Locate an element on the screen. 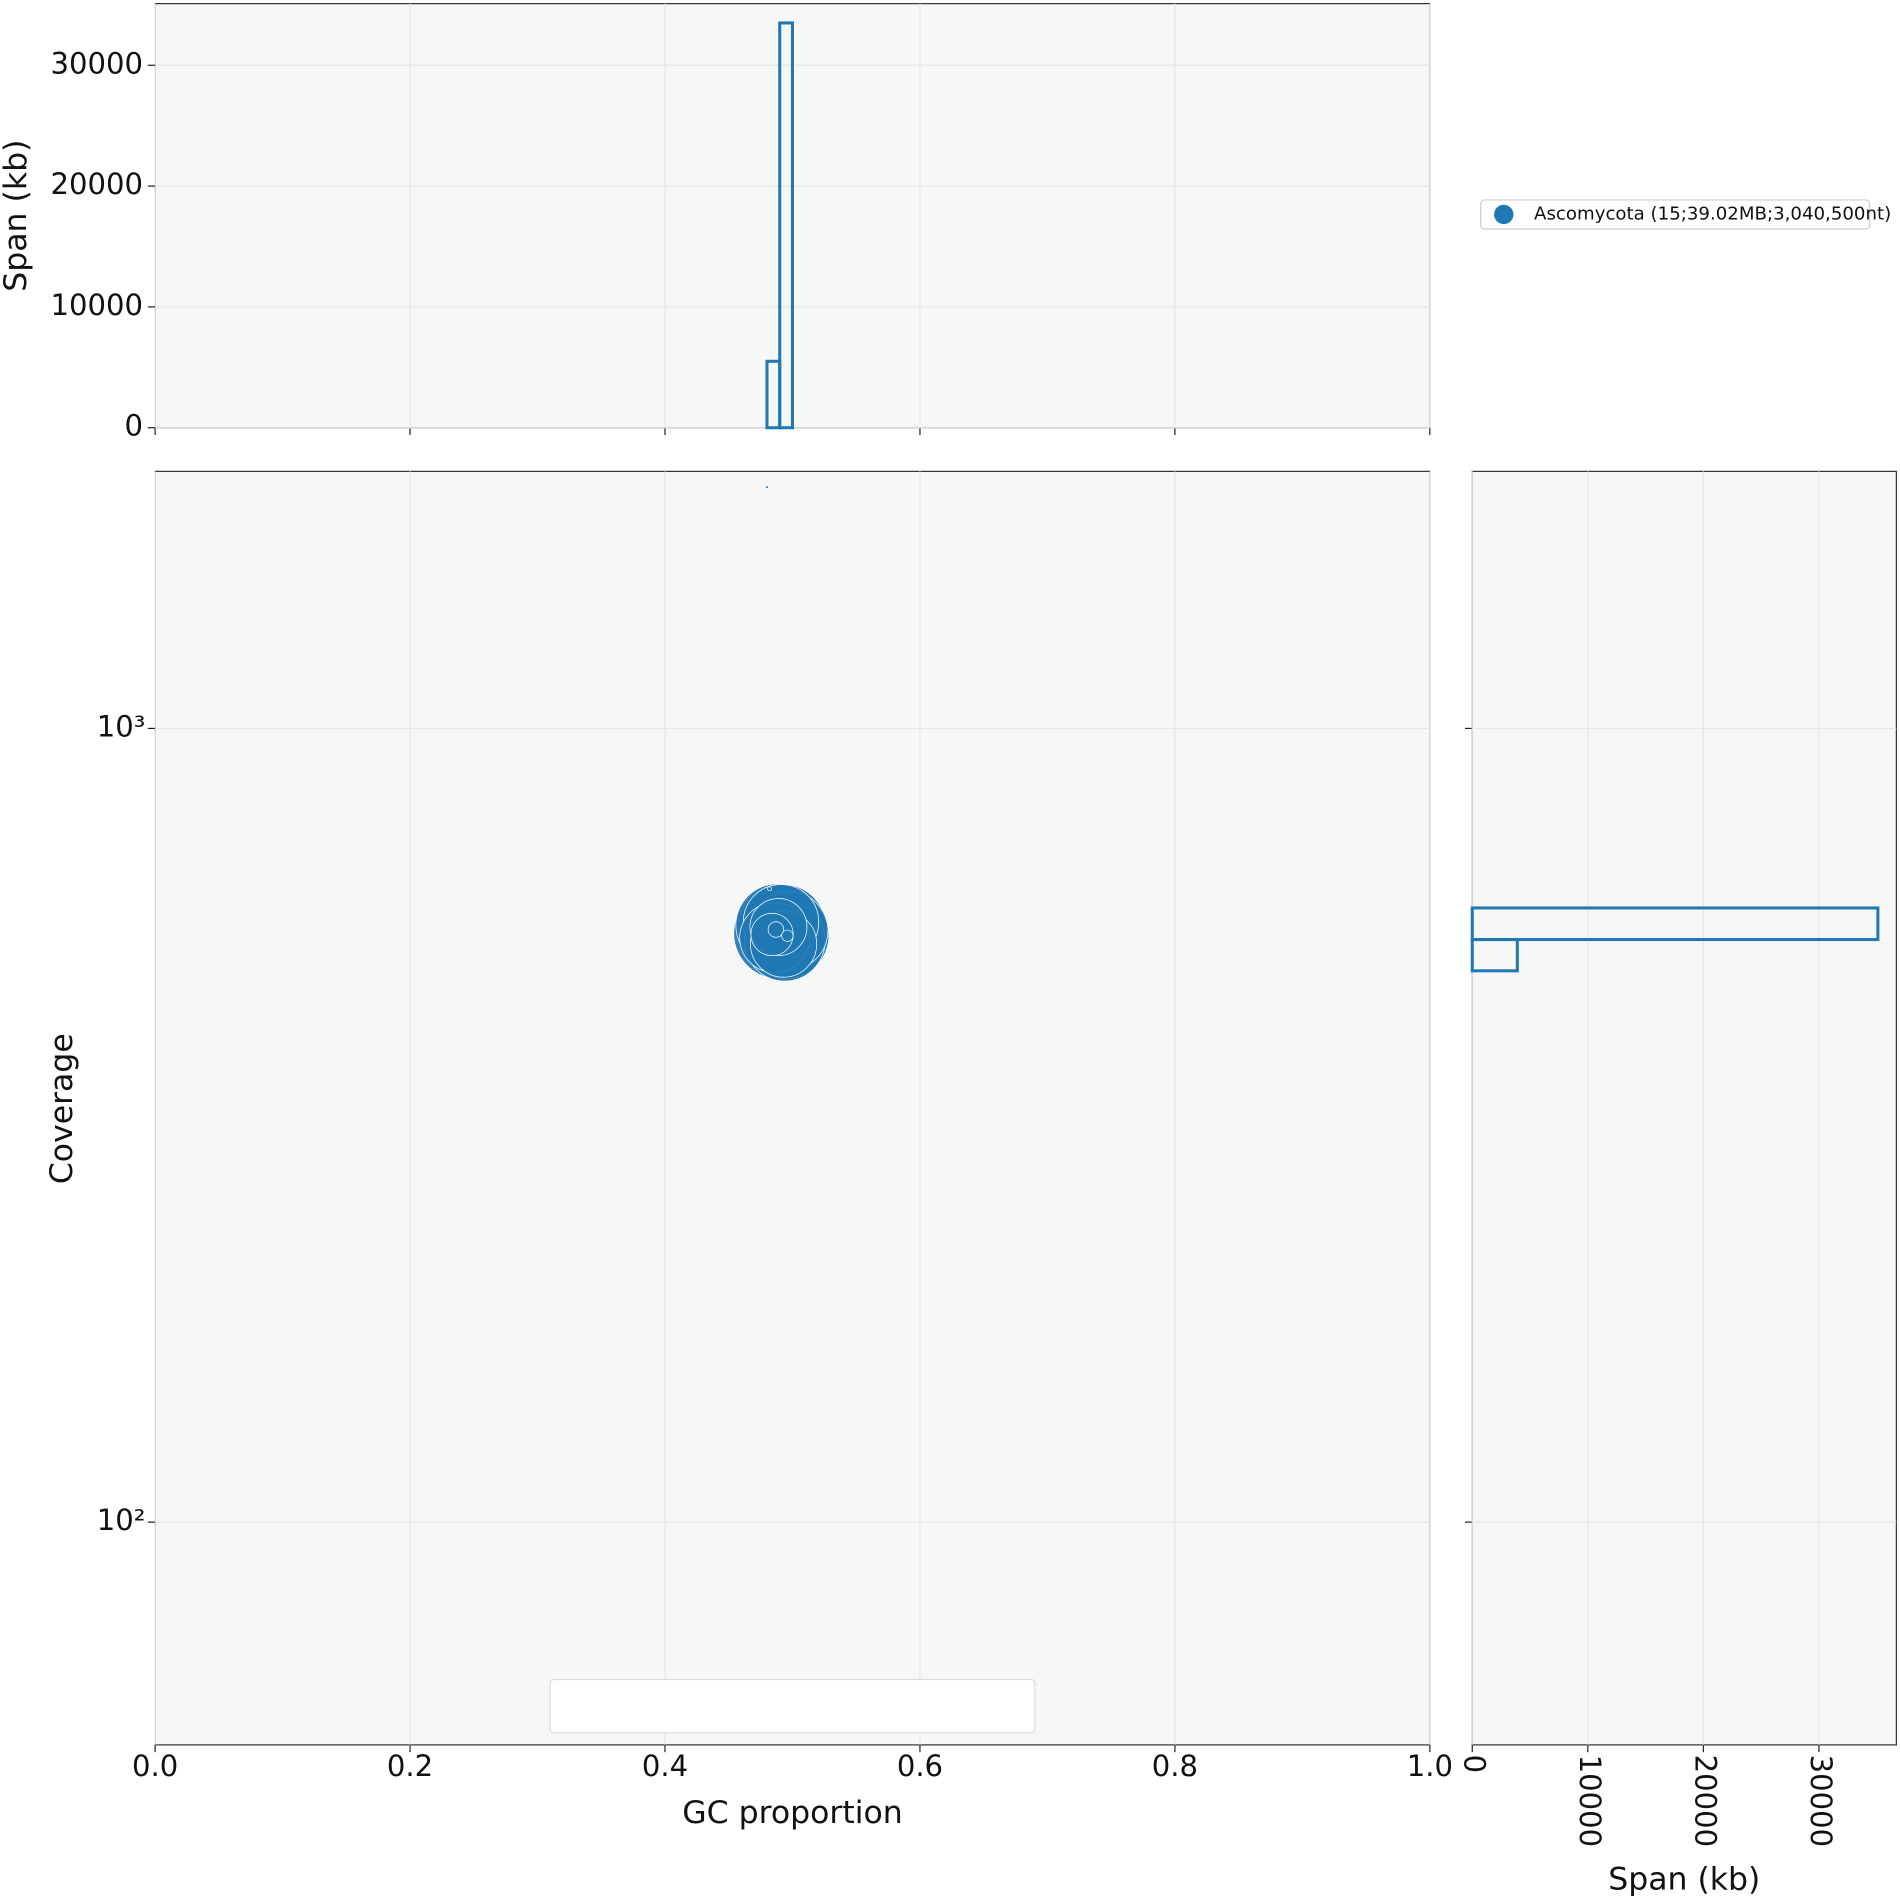 The image size is (1900, 1900). legend-marker is located at coordinates (1504, 214).